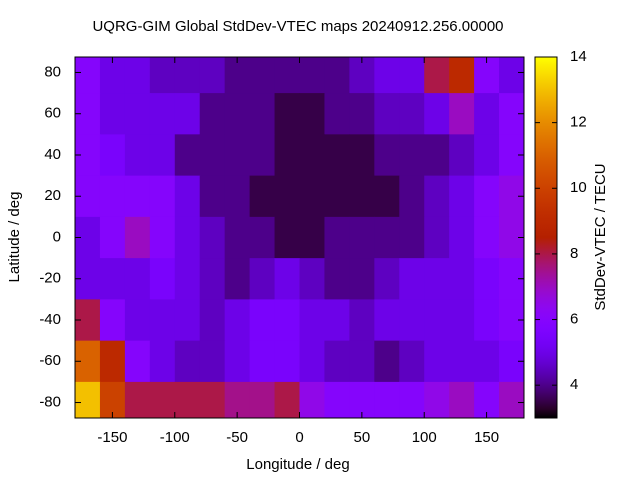 The image size is (640, 485). What do you see at coordinates (578, 187) in the screenshot?
I see `colorbar-tick-label: 10` at bounding box center [578, 187].